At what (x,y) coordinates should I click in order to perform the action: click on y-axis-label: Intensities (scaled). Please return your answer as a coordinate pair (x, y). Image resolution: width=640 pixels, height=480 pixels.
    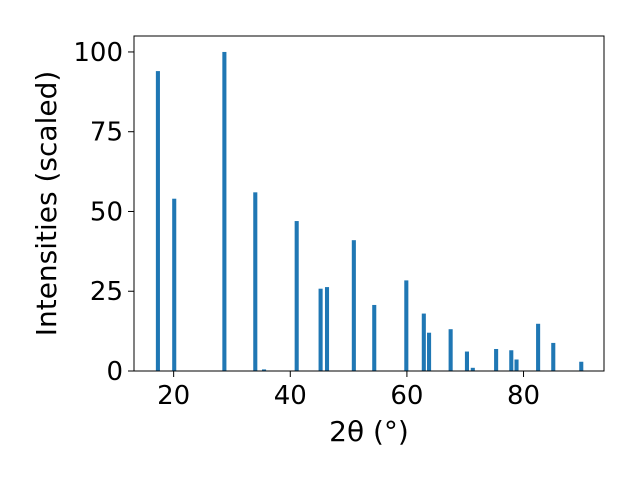
    Looking at the image, I should click on (46, 204).